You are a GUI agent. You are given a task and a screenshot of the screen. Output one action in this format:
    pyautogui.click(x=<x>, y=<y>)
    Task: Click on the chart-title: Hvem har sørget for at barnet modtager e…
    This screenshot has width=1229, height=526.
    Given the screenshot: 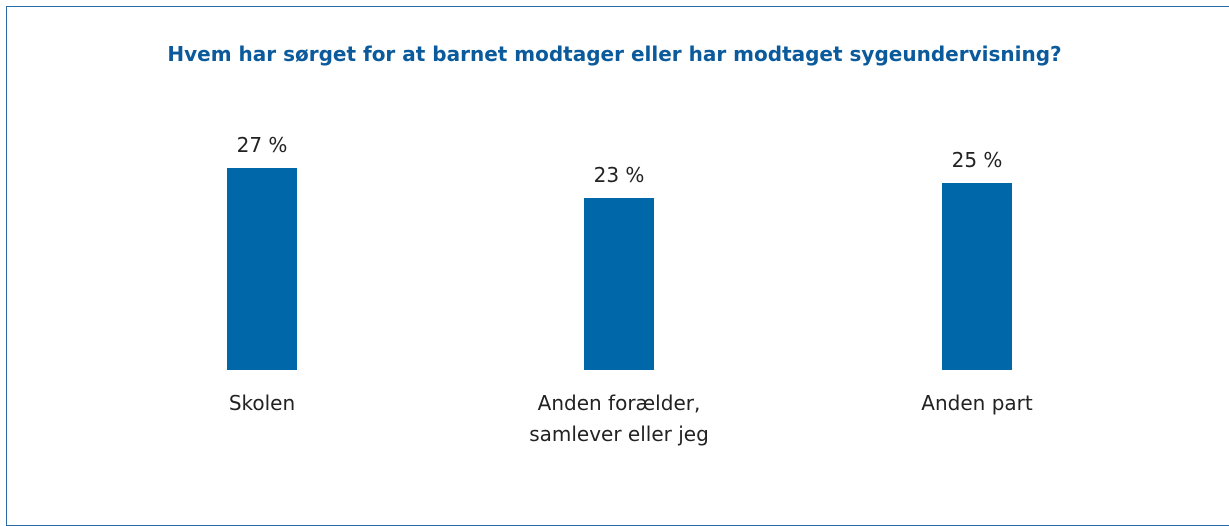 What is the action you would take?
    pyautogui.click(x=614, y=54)
    